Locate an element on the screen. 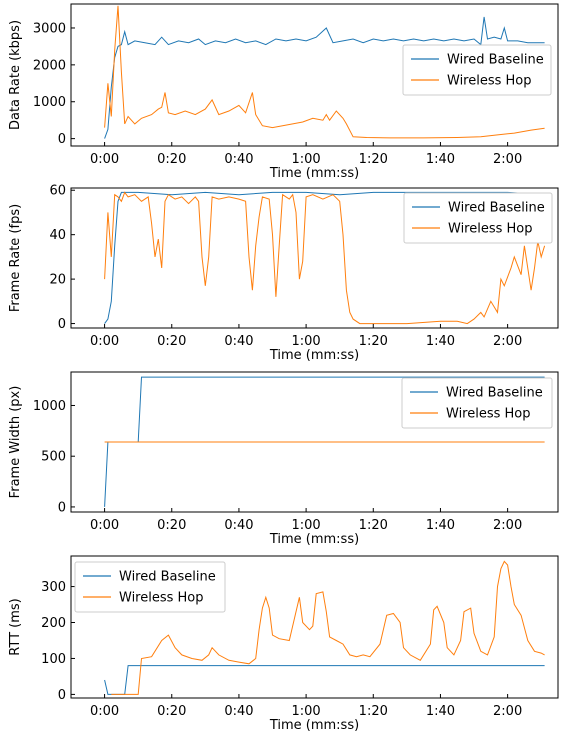 This screenshot has height=740, width=563. y-tick-label: 3000 is located at coordinates (49, 28).